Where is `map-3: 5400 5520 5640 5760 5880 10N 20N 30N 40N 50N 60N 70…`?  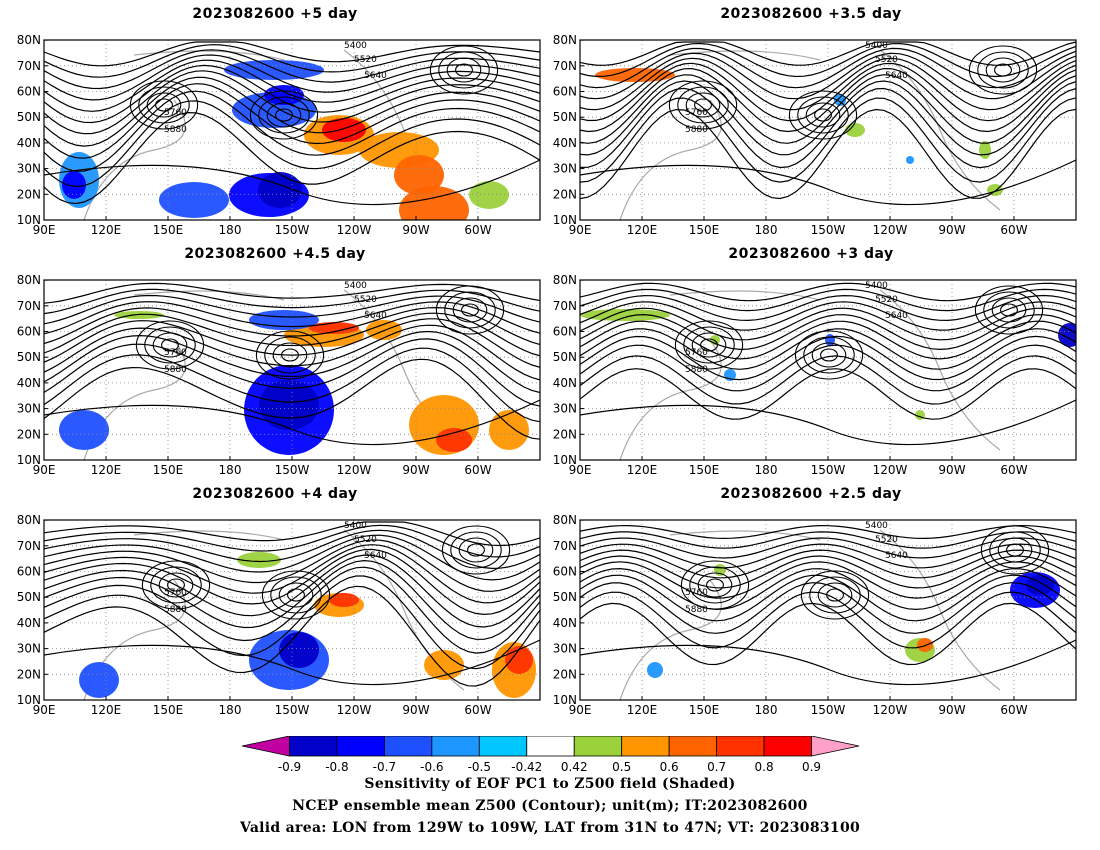 map-3: 5400 5520 5640 5760 5880 10N 20N 30N 40N 50N 60N 70… is located at coordinates (279, 375).